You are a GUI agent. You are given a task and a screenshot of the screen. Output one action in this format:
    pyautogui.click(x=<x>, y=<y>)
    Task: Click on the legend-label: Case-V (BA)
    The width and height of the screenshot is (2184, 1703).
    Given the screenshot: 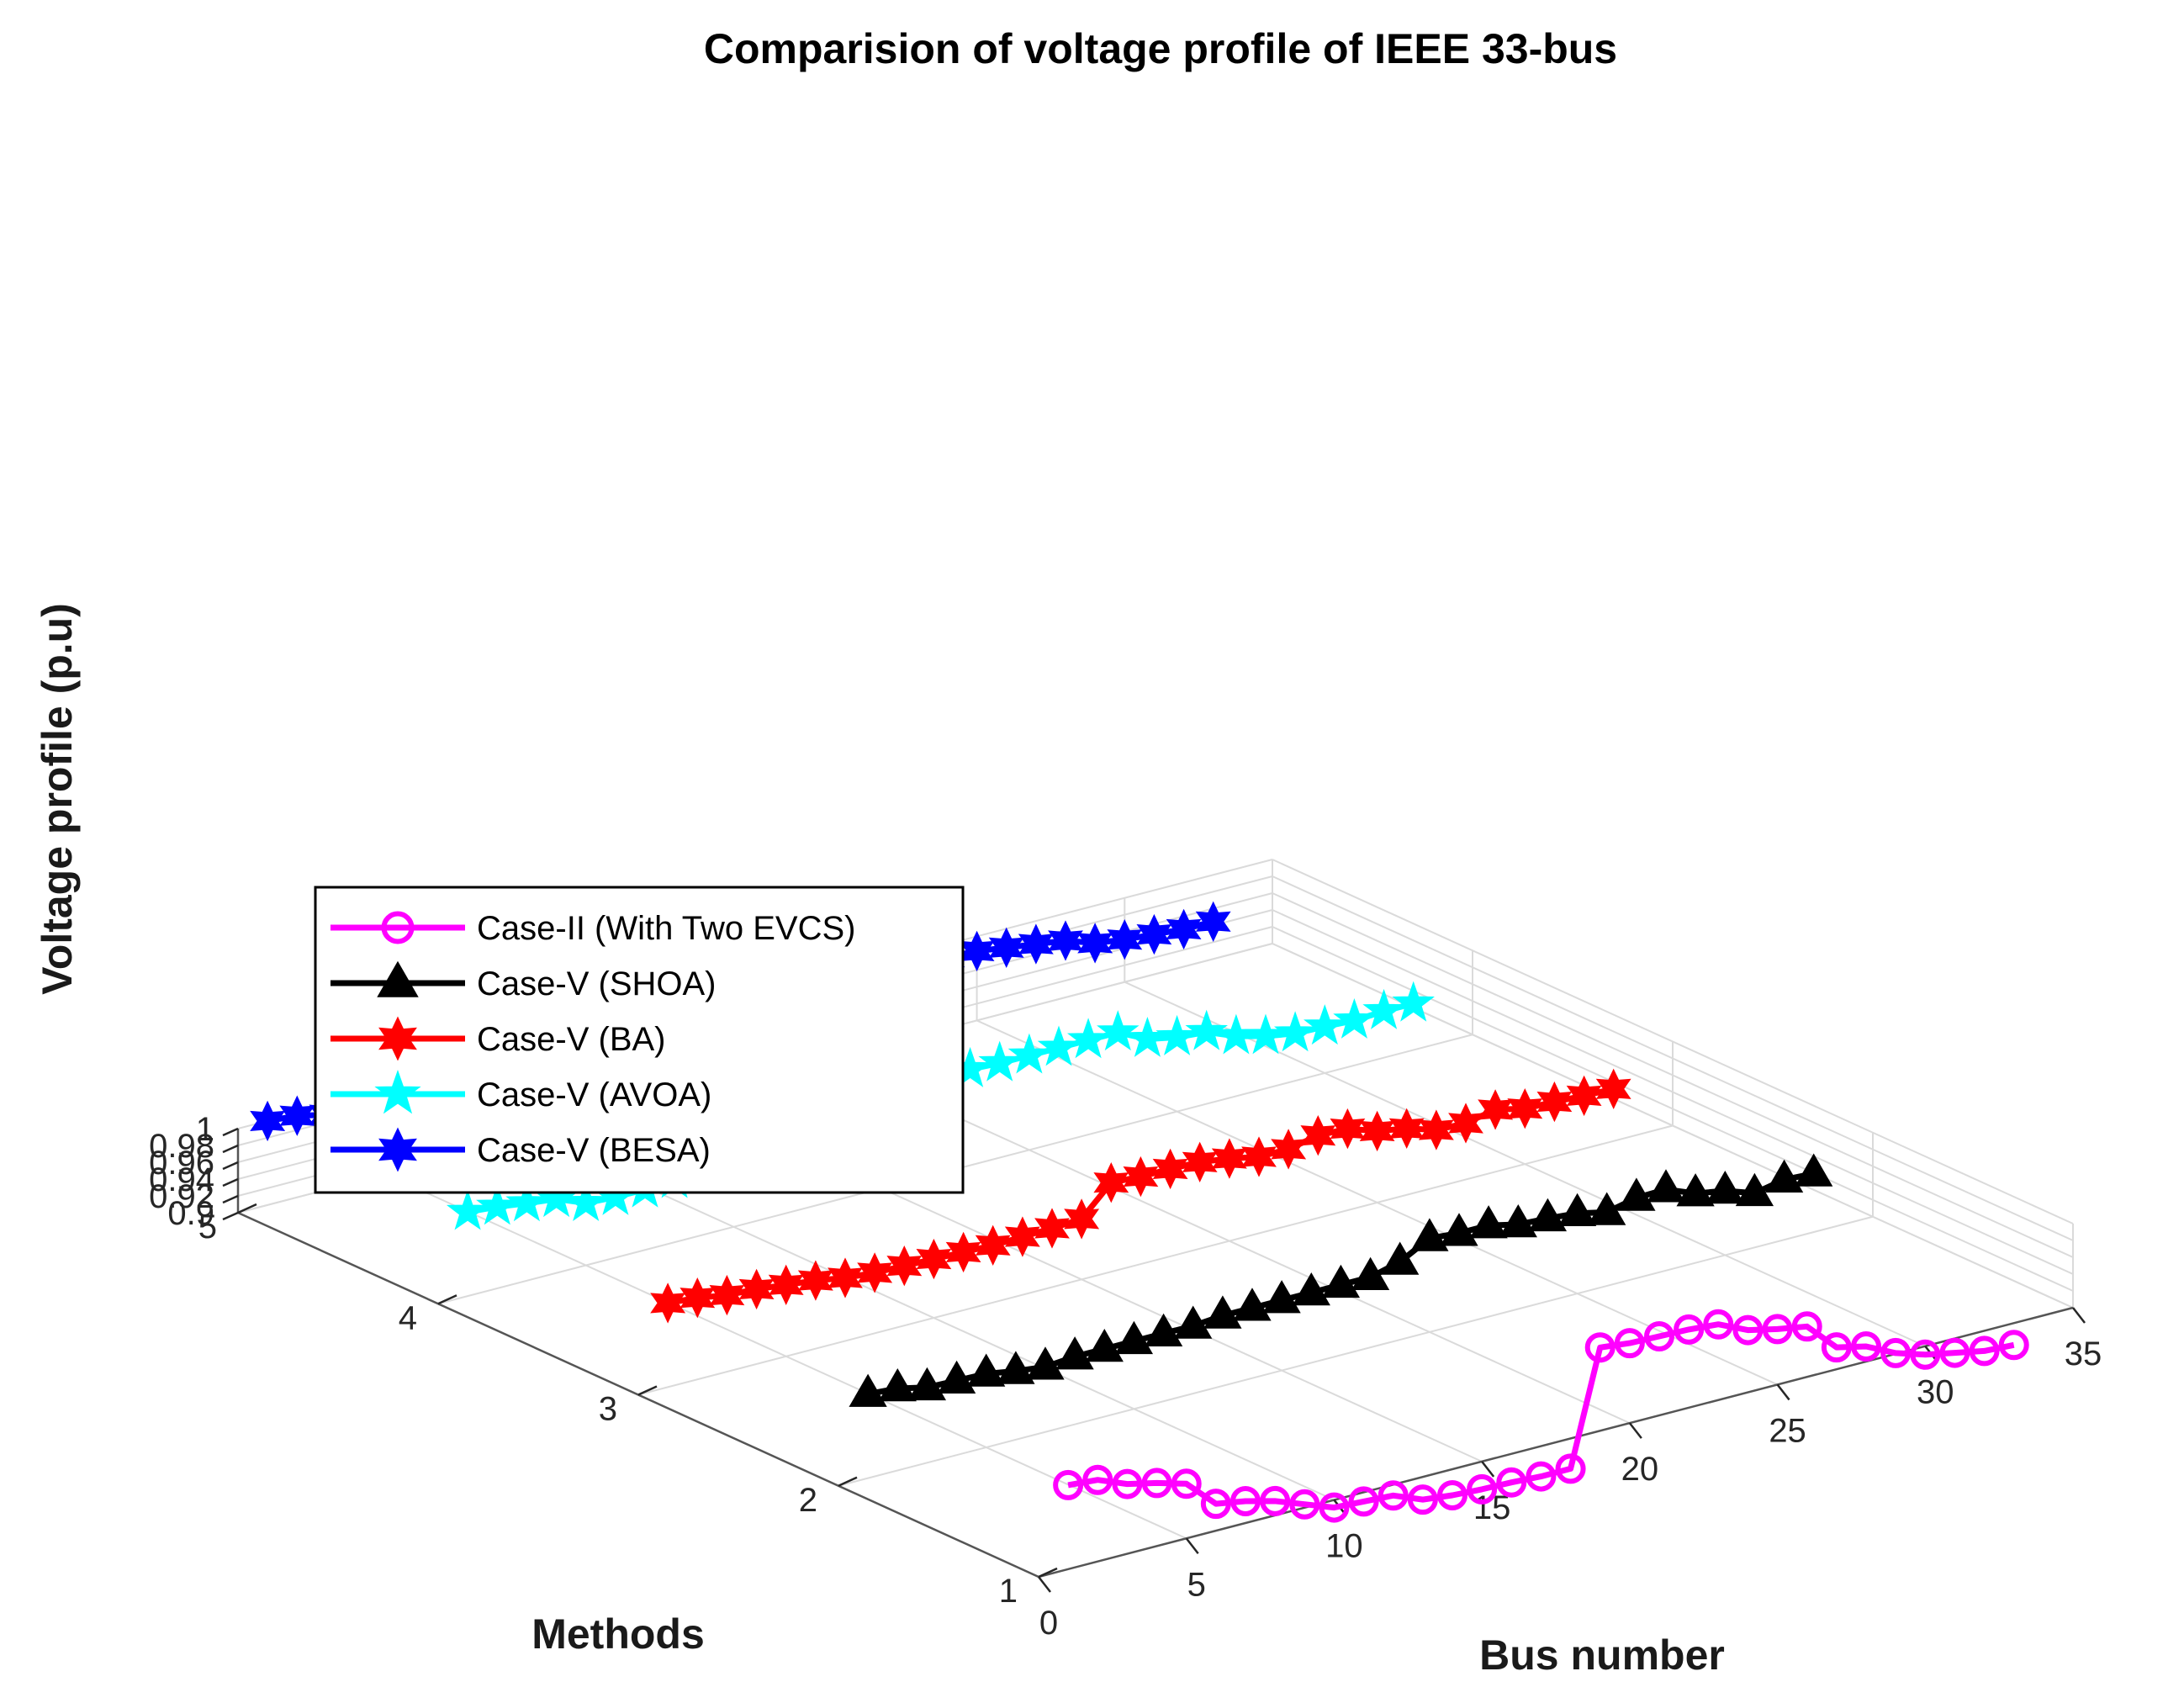 What is the action you would take?
    pyautogui.click(x=571, y=1040)
    